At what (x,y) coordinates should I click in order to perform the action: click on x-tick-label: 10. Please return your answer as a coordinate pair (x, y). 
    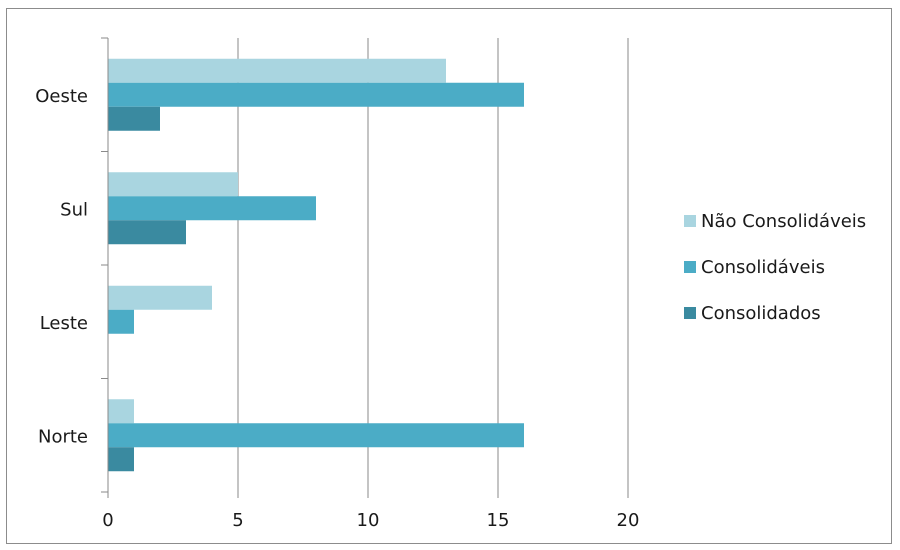
    Looking at the image, I should click on (368, 520).